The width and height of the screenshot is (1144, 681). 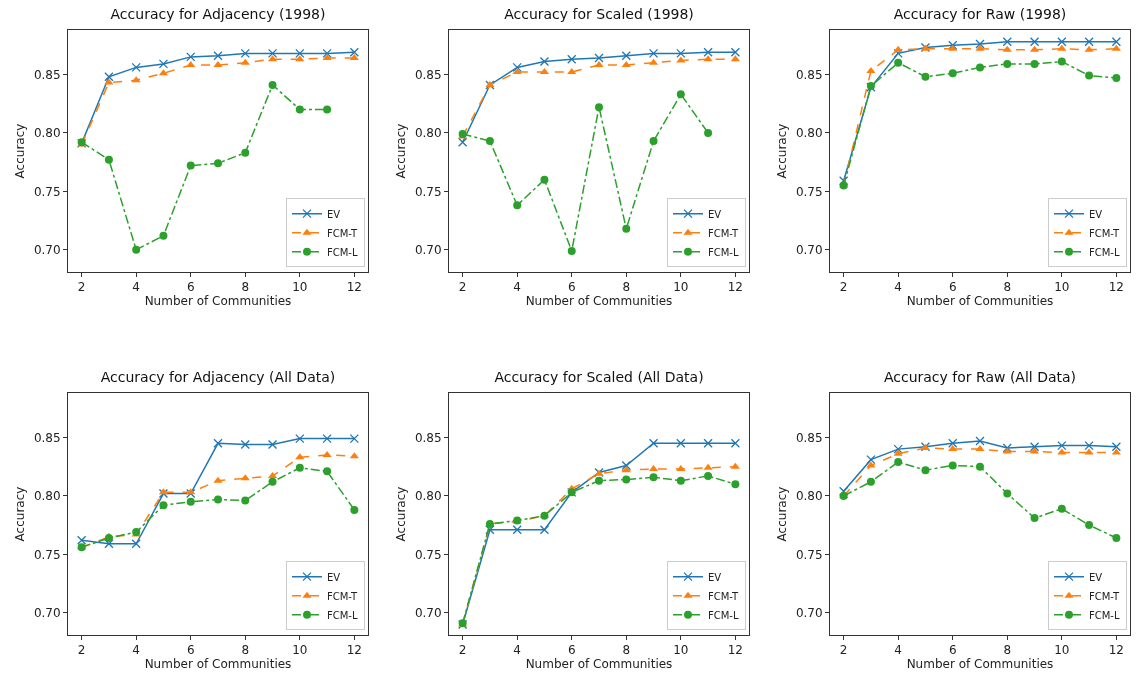 What do you see at coordinates (980, 376) in the screenshot?
I see `chart-title: Accuracy for Raw (All Data)` at bounding box center [980, 376].